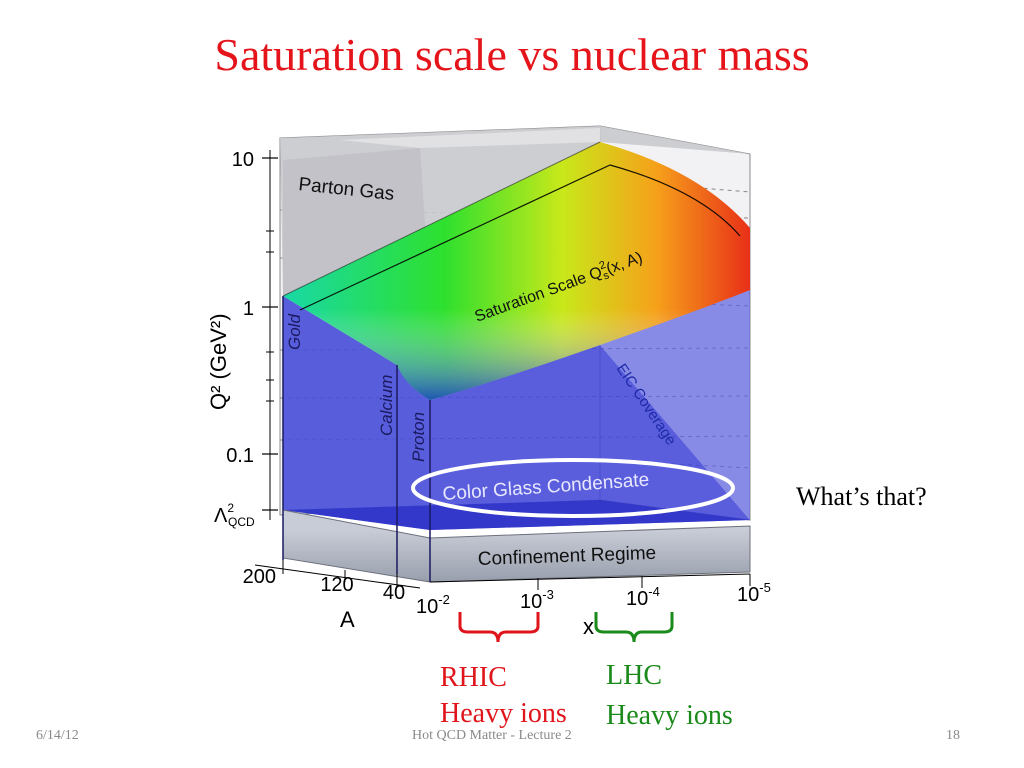  I want to click on slide-title: Saturation scale vs nuclear mass, so click(512, 54).